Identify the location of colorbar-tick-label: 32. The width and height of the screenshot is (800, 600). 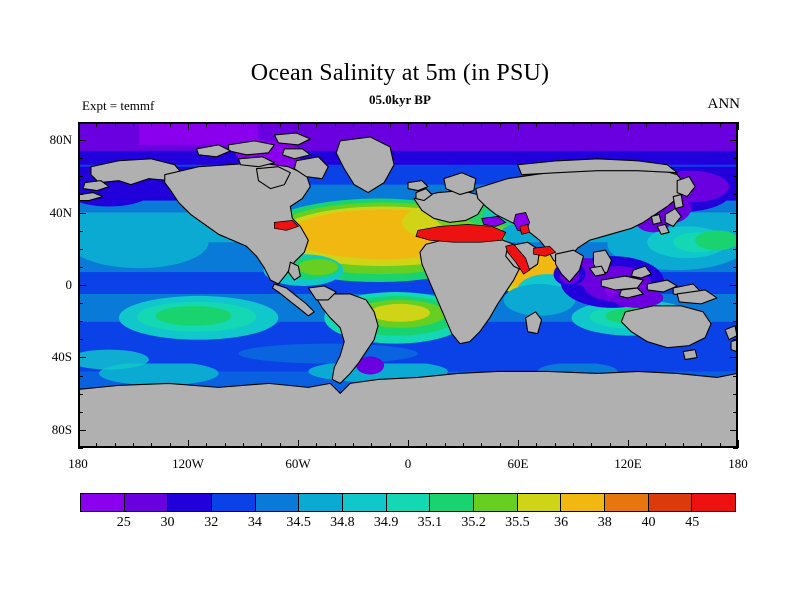
(211, 522).